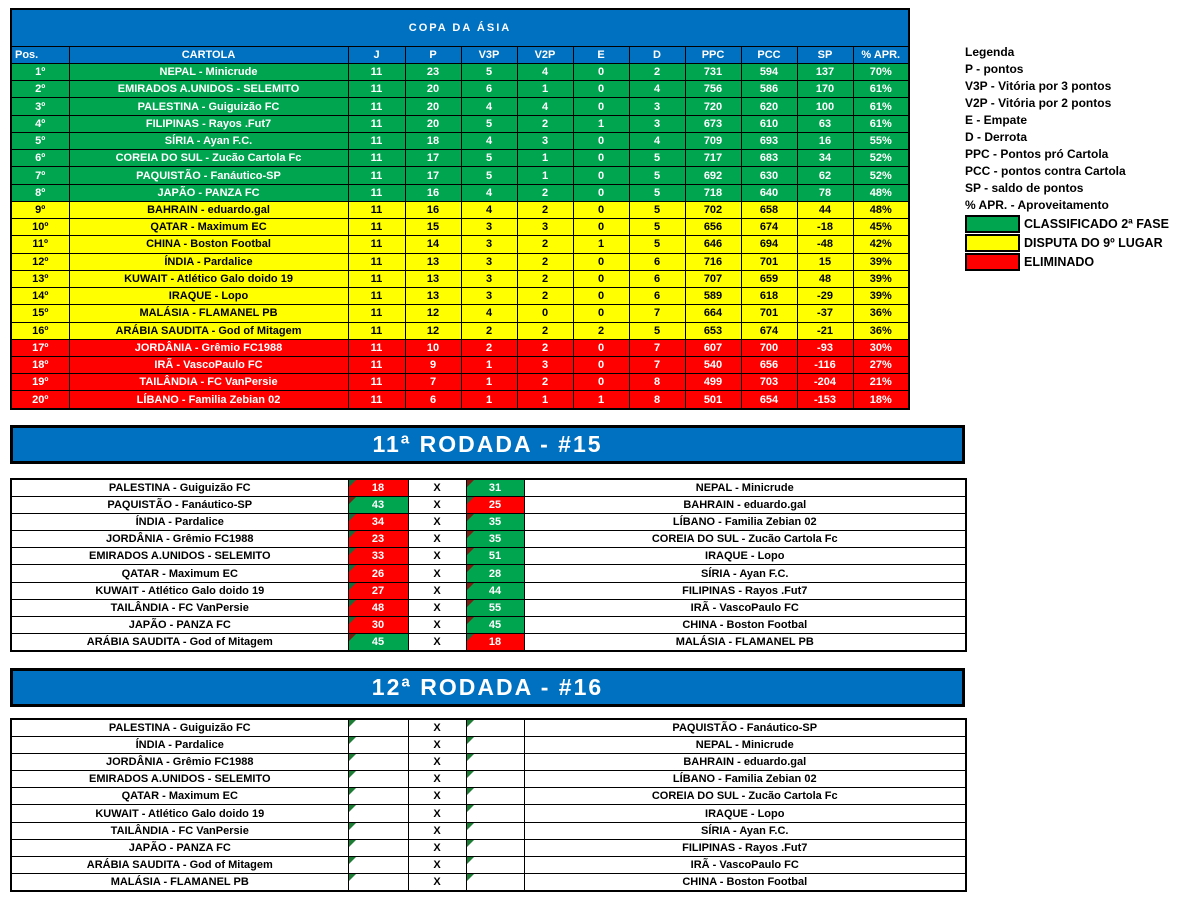 This screenshot has width=1196, height=898. What do you see at coordinates (994, 69) in the screenshot?
I see `legend-item: P - pontos` at bounding box center [994, 69].